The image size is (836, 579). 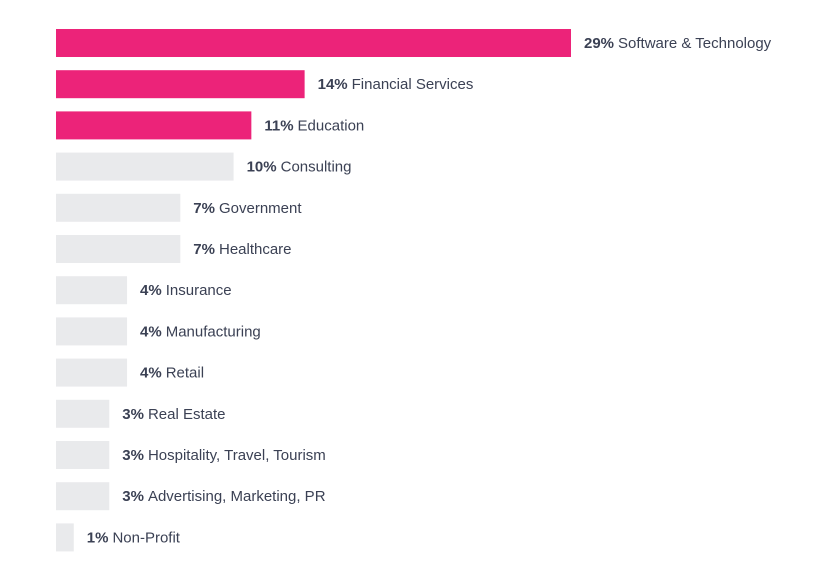 What do you see at coordinates (331, 125) in the screenshot?
I see `category-label: Education` at bounding box center [331, 125].